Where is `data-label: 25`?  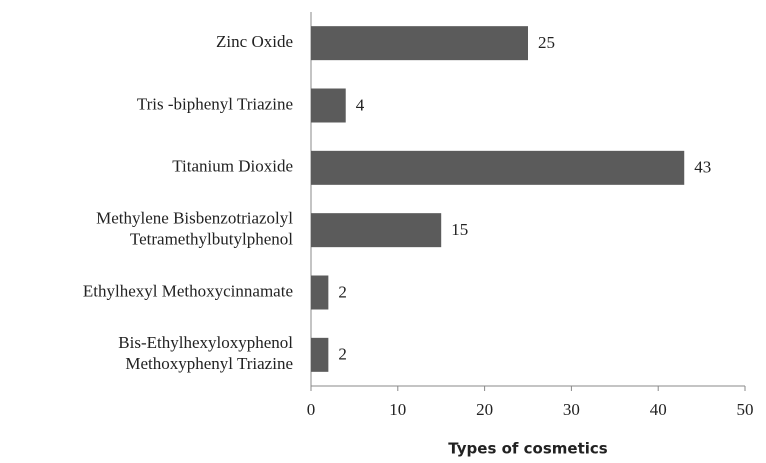 data-label: 25 is located at coordinates (546, 42).